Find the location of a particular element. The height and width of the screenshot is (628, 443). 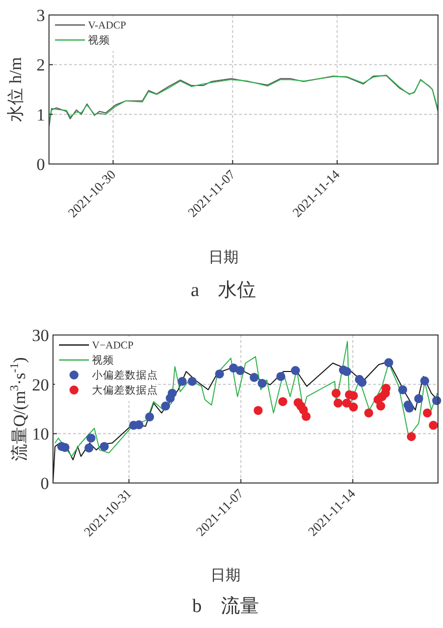

legend-label: 大偏差数据点 is located at coordinates (125, 390).